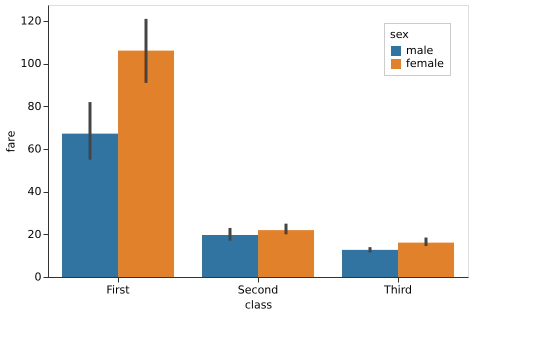 The height and width of the screenshot is (344, 545). Describe the element at coordinates (420, 50) in the screenshot. I see `legend-label: male` at that location.